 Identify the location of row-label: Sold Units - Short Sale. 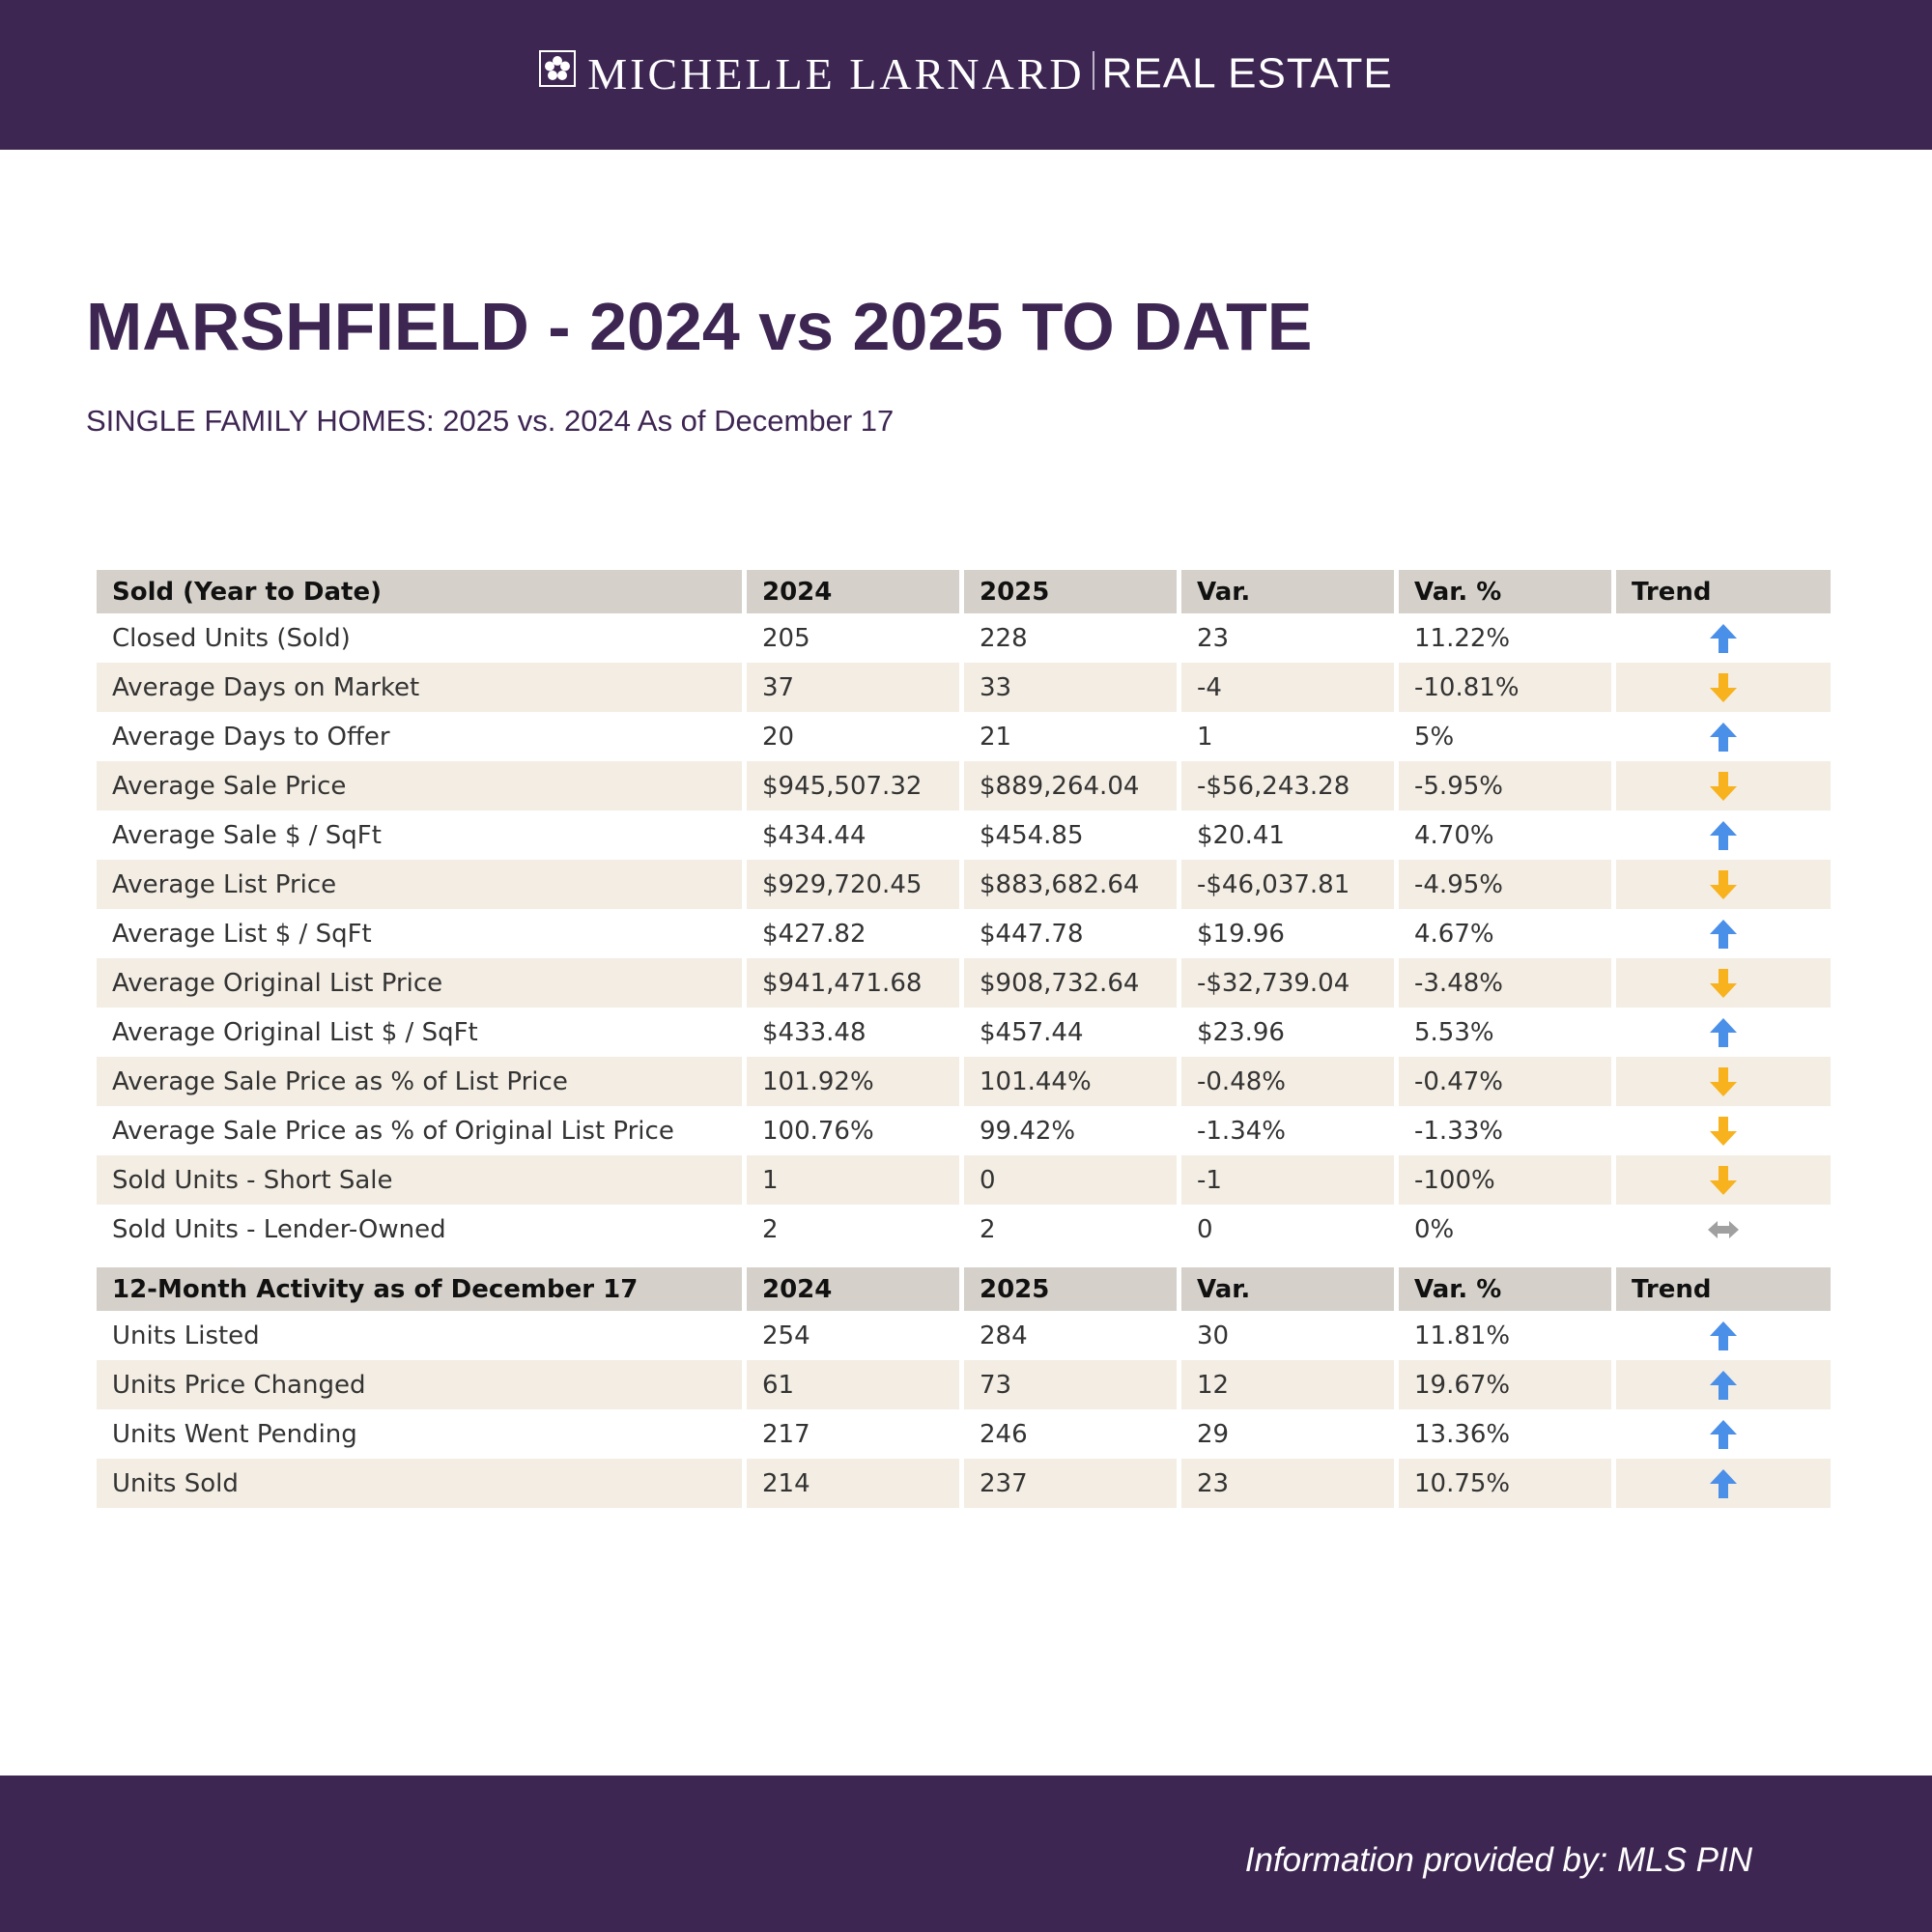
(419, 1180).